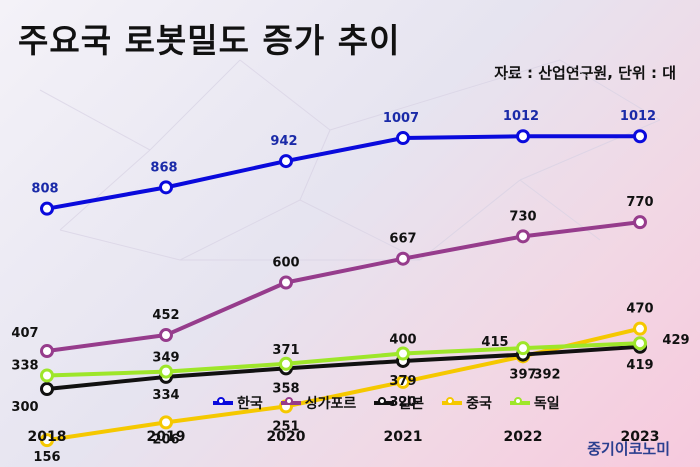  Describe the element at coordinates (165, 358) in the screenshot. I see `data-label: 349` at that location.